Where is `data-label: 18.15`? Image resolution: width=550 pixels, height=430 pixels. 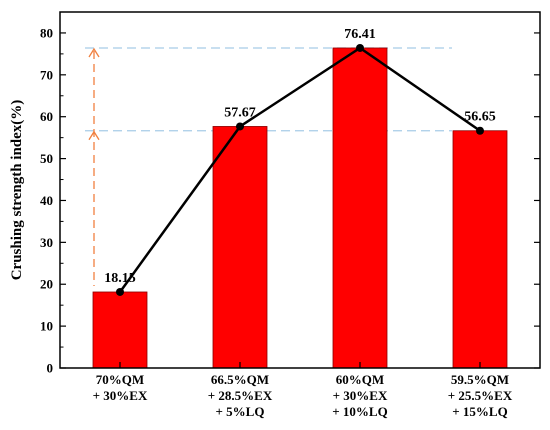
data-label: 18.15 is located at coordinates (120, 278).